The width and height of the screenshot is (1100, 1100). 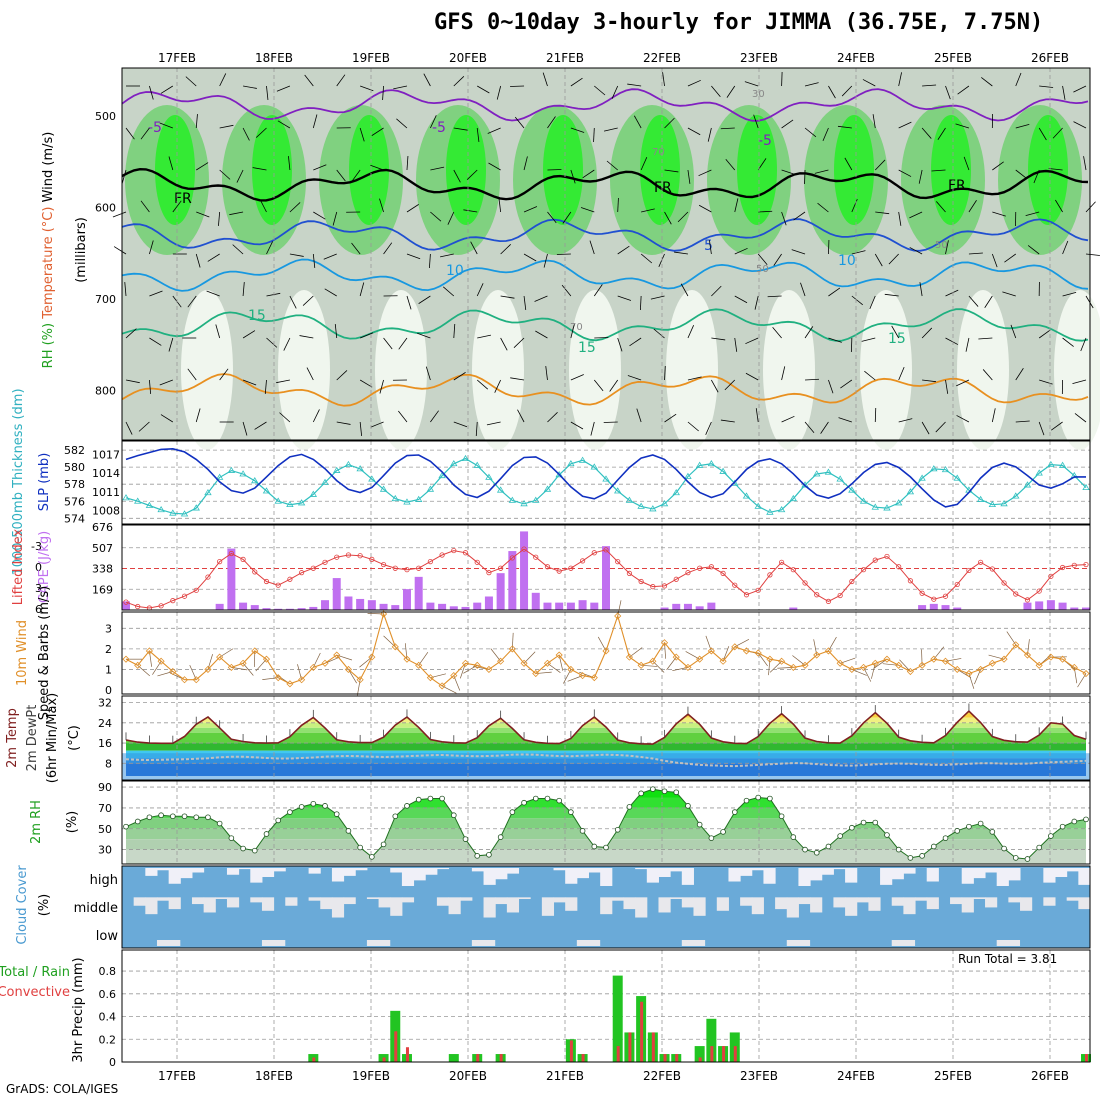 I want to click on contour-label: 15, so click(x=257, y=316).